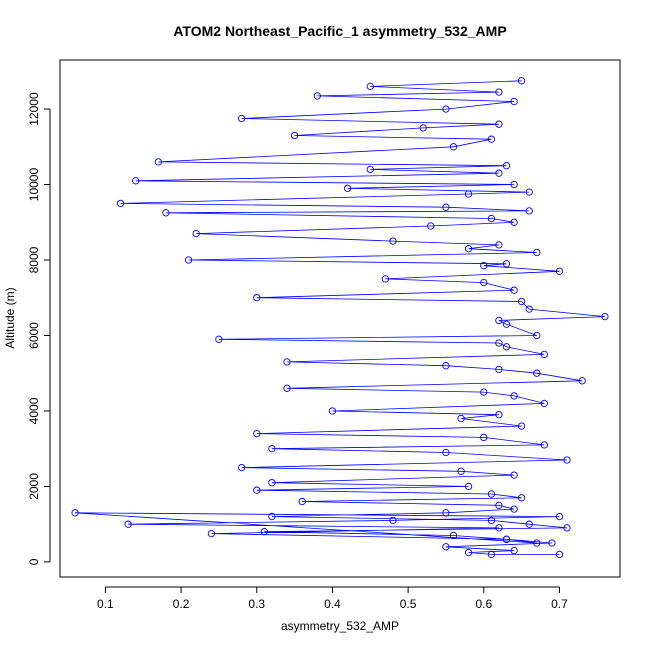  Describe the element at coordinates (34, 335) in the screenshot. I see `y-tick-label: 6000` at that location.